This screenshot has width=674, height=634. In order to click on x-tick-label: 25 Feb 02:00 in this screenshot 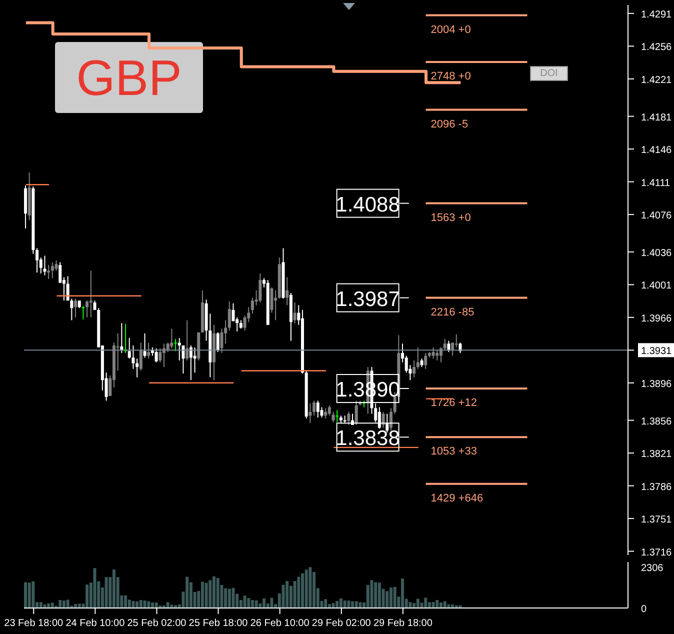, I will do `click(157, 623)`.